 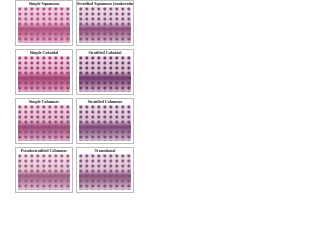 I want to click on tissue-cell: Simple Cuboidal, so click(x=44, y=72).